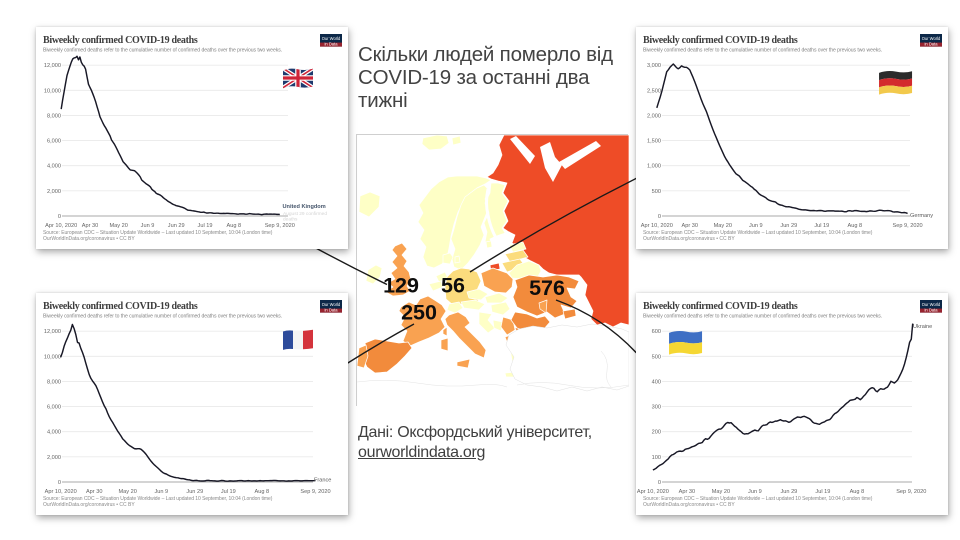  Describe the element at coordinates (654, 167) in the screenshot. I see `svg-text: 1,000` at that location.